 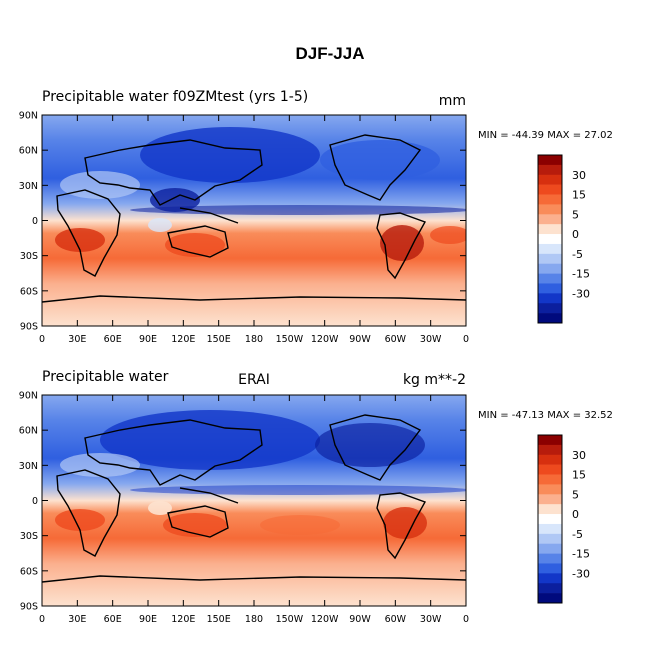 I want to click on panel-2-units: kg m**-2, so click(x=434, y=380).